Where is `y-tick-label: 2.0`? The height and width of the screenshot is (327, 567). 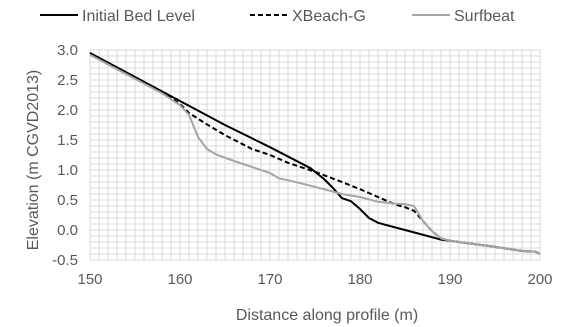
y-tick-label: 2.0 is located at coordinates (67, 110).